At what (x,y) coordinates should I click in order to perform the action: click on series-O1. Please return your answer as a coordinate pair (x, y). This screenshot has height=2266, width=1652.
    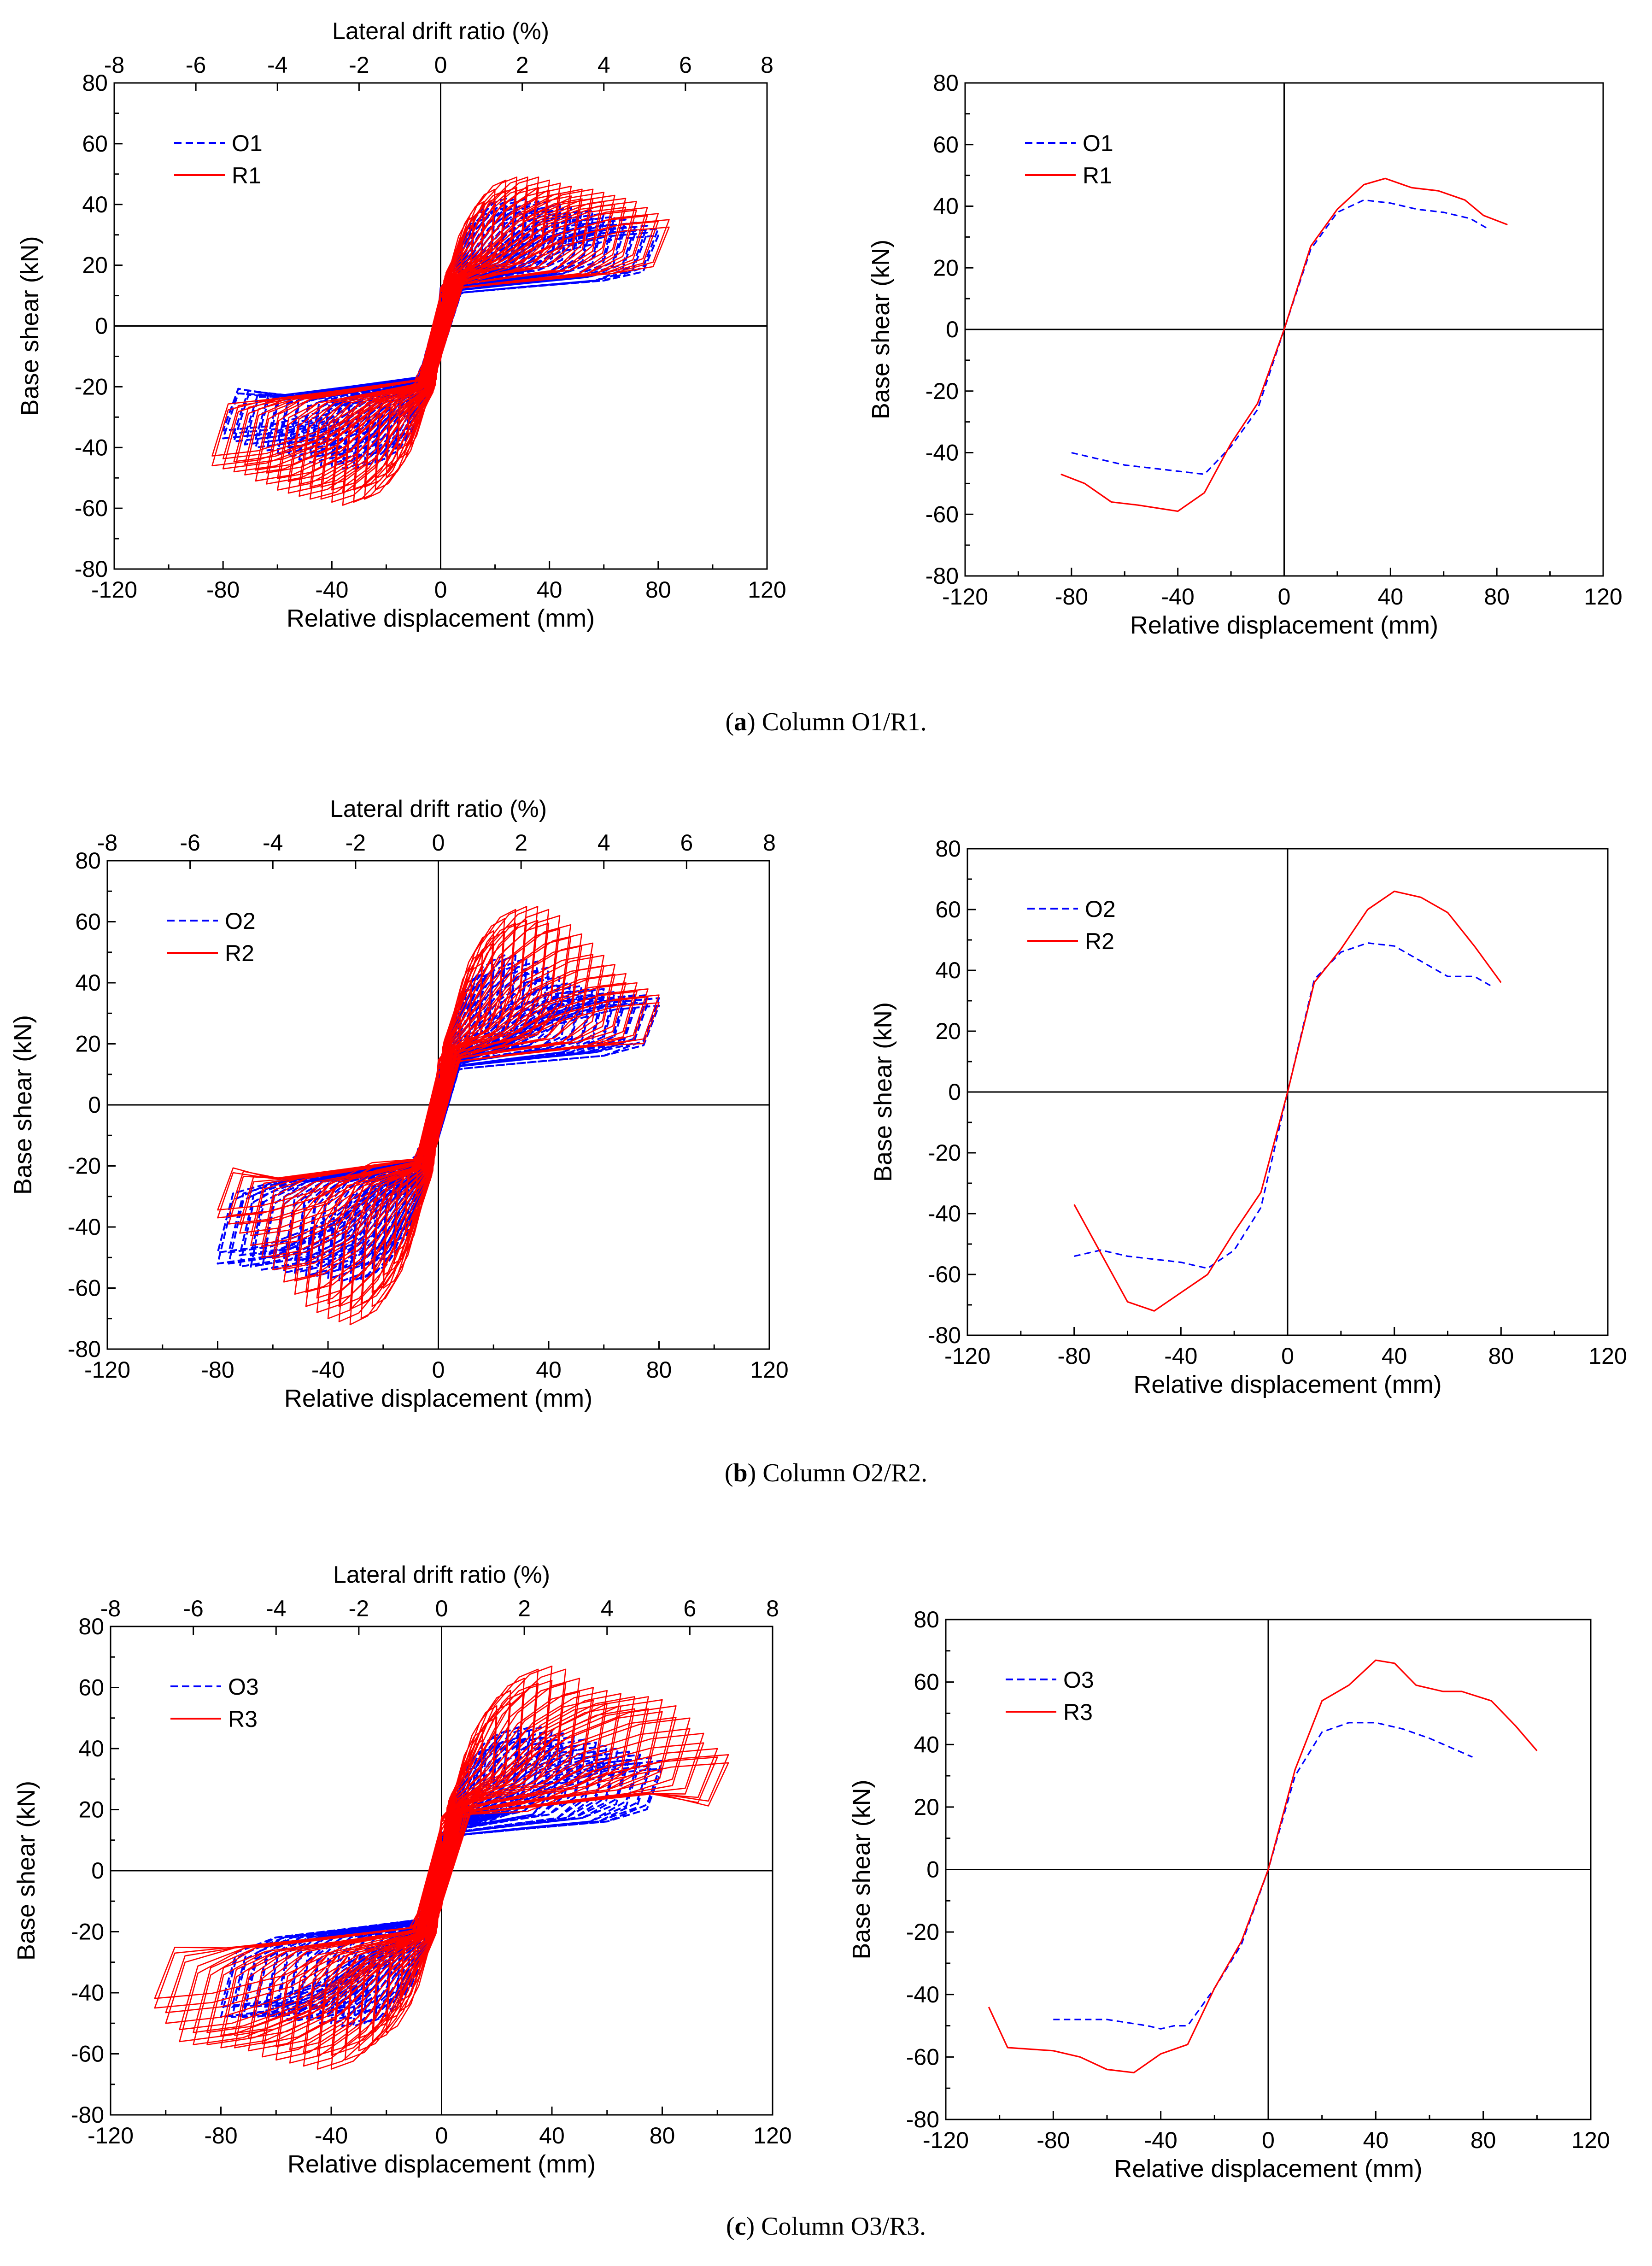
    Looking at the image, I should click on (1279, 337).